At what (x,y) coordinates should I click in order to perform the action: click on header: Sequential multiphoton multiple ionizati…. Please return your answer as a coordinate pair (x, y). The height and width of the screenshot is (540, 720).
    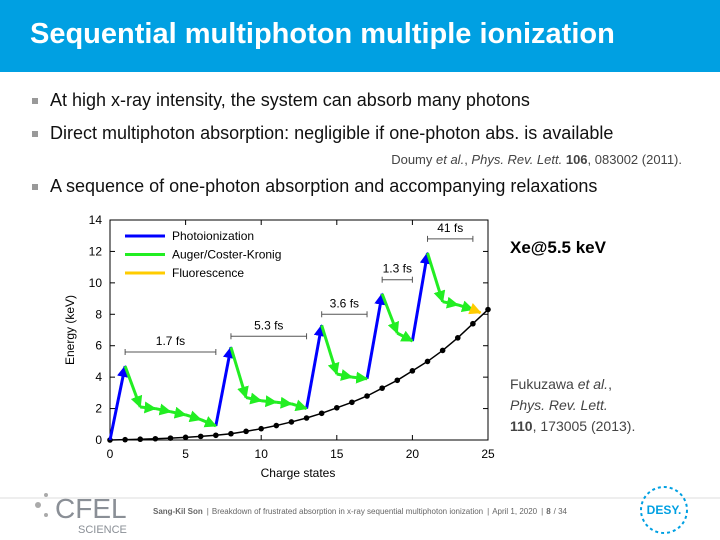
    Looking at the image, I should click on (360, 36).